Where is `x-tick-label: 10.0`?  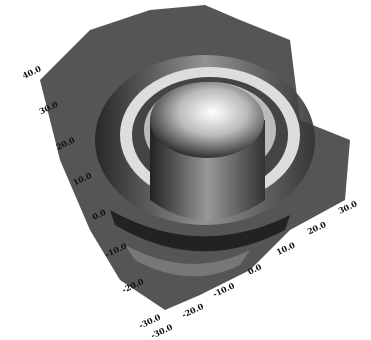
x-tick-label: 10.0 is located at coordinates (286, 248).